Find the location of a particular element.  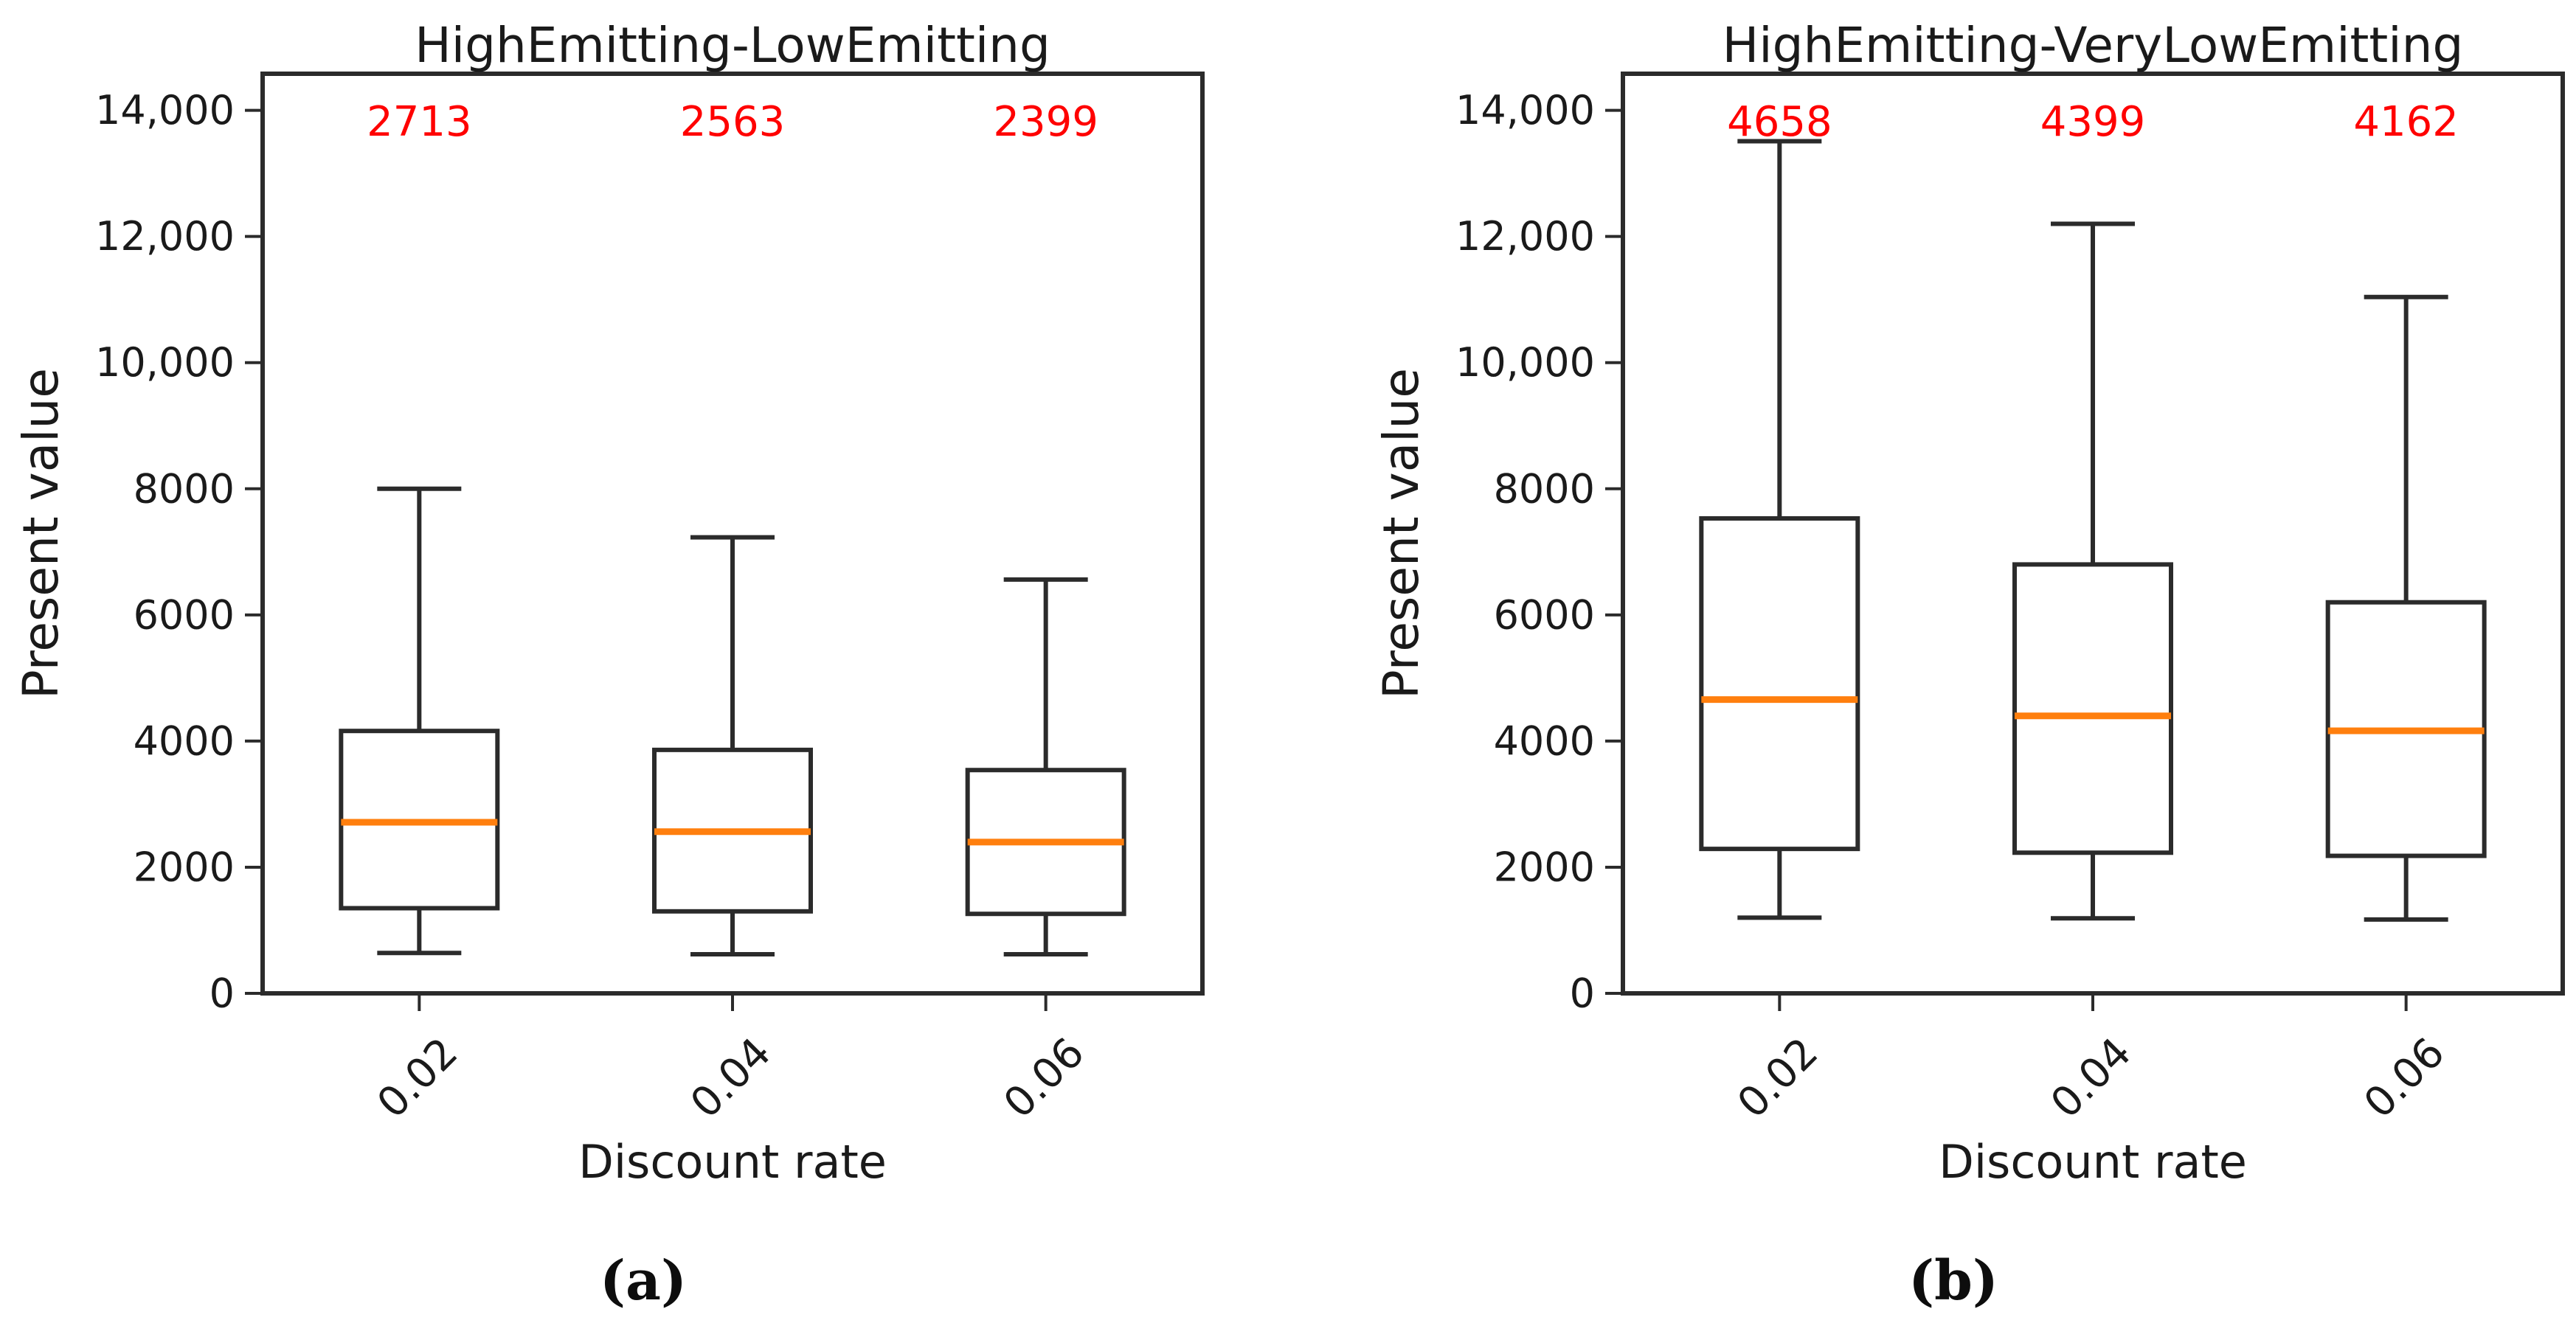

median-annotation: 4162 is located at coordinates (2406, 122).